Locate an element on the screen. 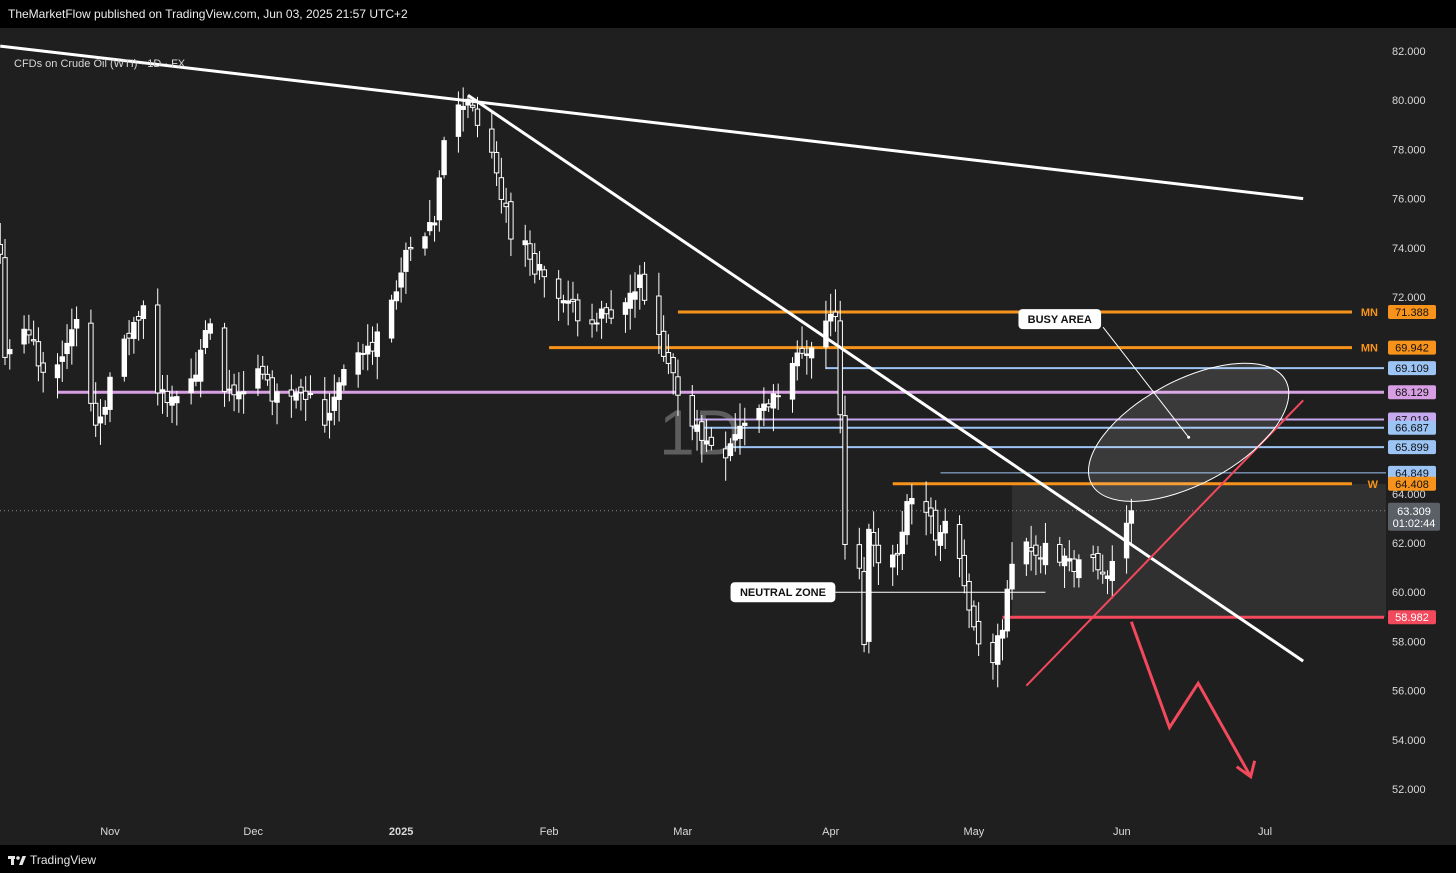 The height and width of the screenshot is (873, 1456). price-label-68.129: 68.129 is located at coordinates (1412, 393).